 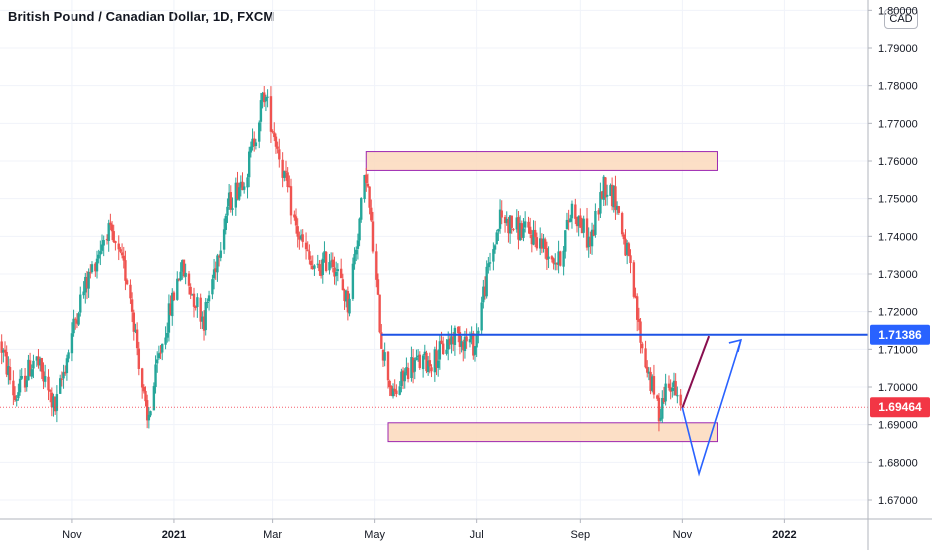 I want to click on price-tick-label: 1.72000, so click(x=898, y=313).